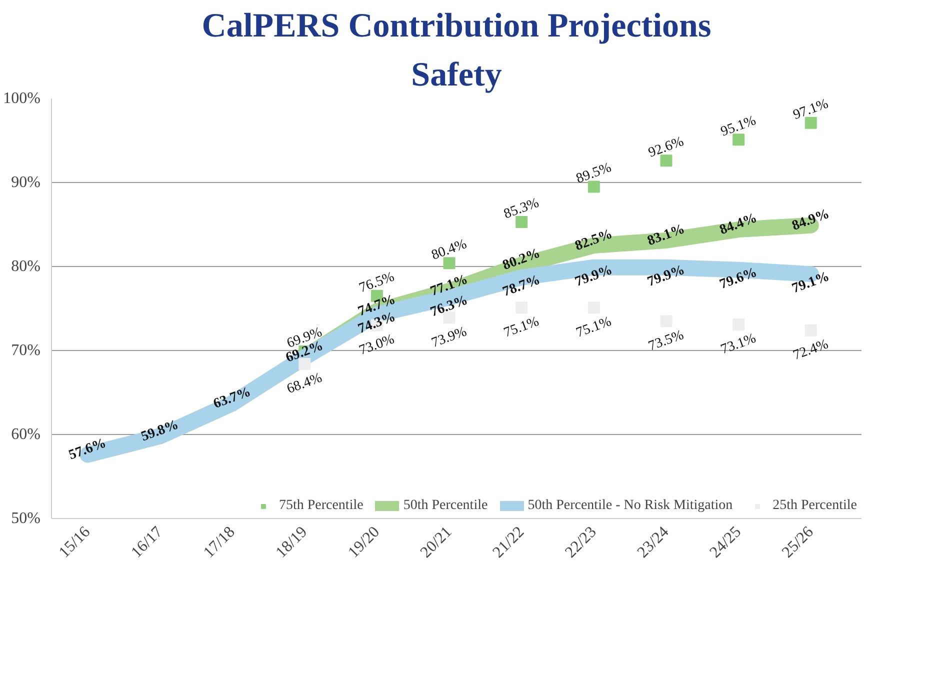 This screenshot has height=687, width=946. I want to click on data-label: 79.6%, so click(739, 278).